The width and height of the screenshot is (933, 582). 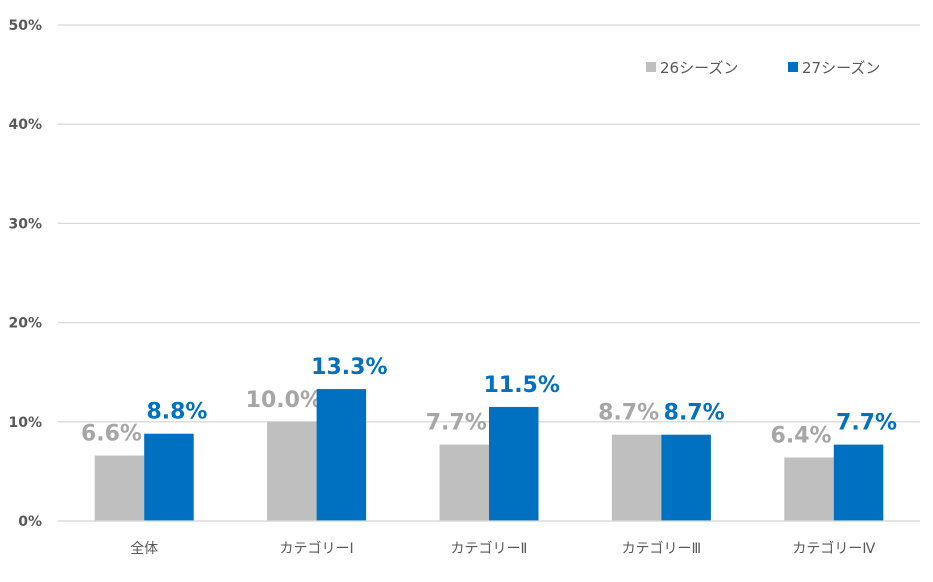 I want to click on x-tick-label: カテゴリーⅢ, so click(x=662, y=548).